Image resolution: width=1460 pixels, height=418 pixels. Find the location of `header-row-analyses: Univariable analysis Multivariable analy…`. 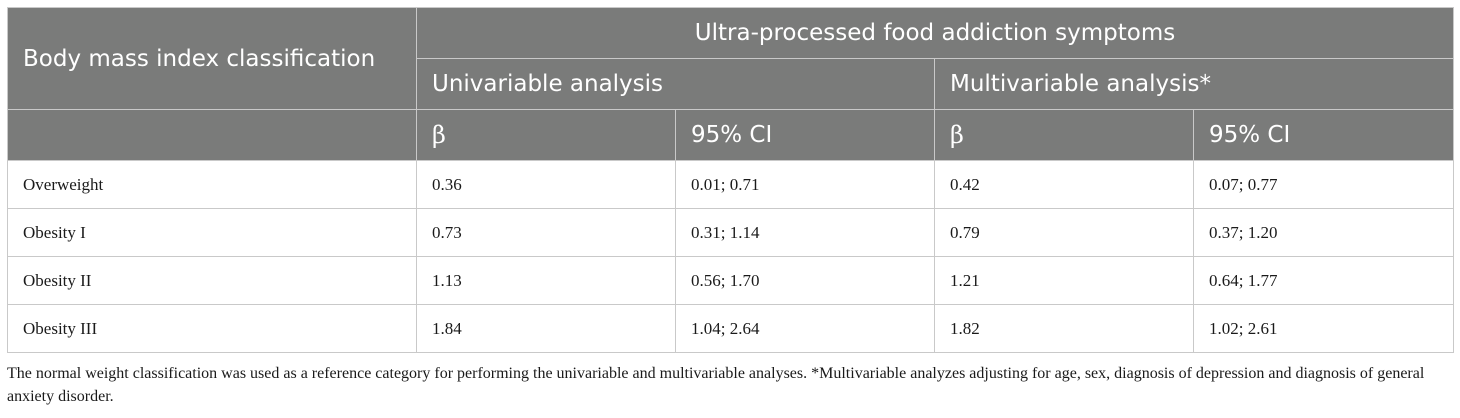

header-row-analyses: Univariable analysis Multivariable analy… is located at coordinates (731, 84).